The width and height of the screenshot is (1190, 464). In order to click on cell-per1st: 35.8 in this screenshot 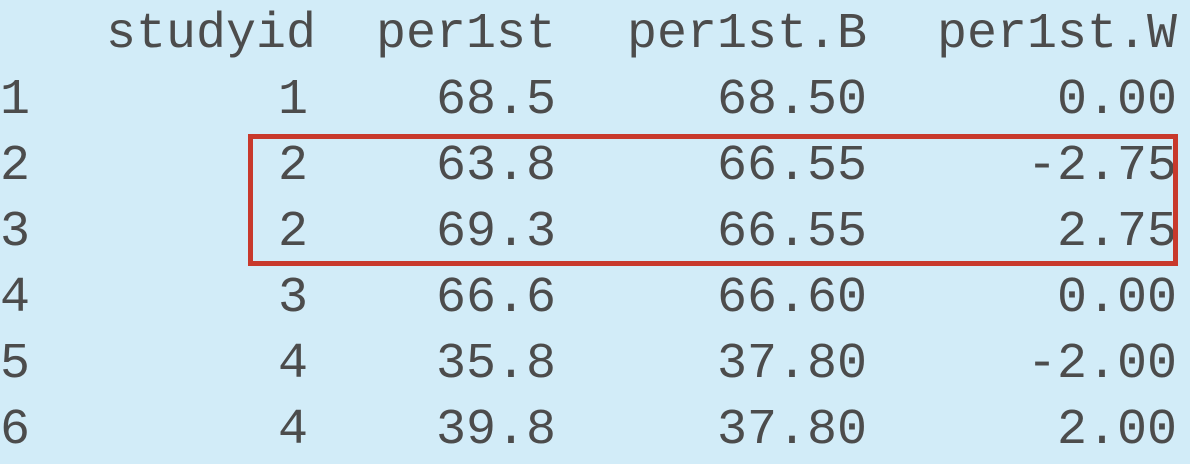, I will do `click(495, 364)`.